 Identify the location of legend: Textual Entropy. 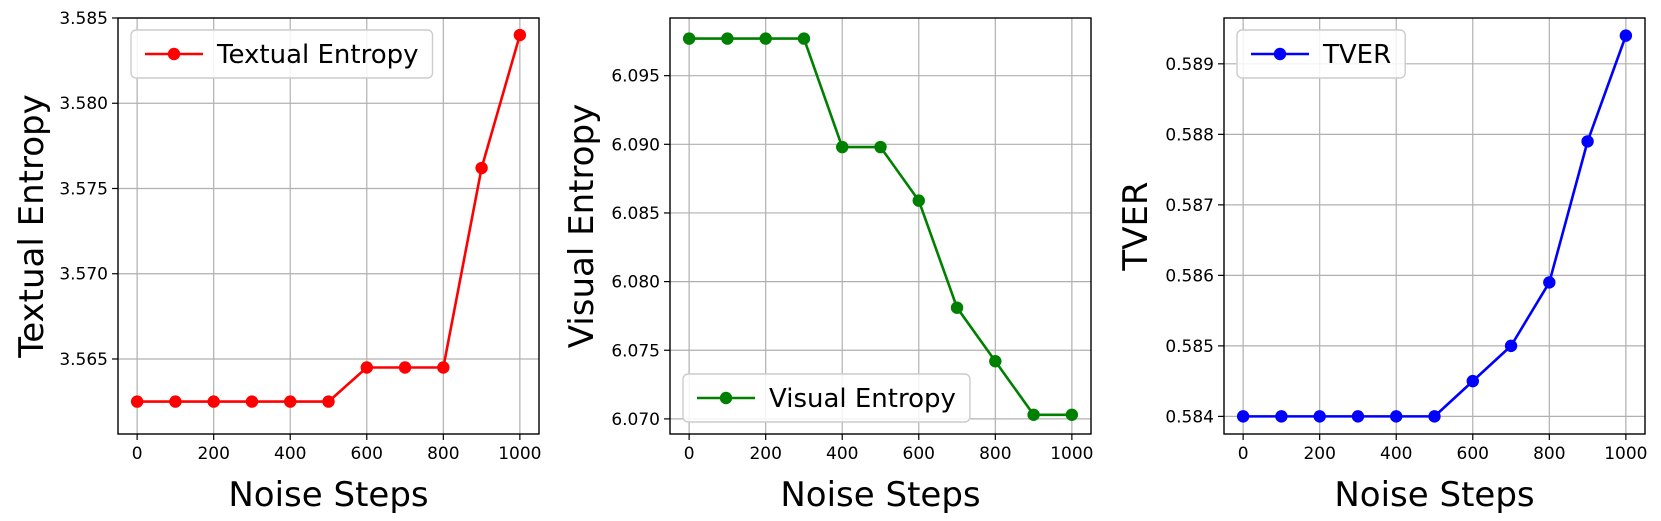
(282, 54).